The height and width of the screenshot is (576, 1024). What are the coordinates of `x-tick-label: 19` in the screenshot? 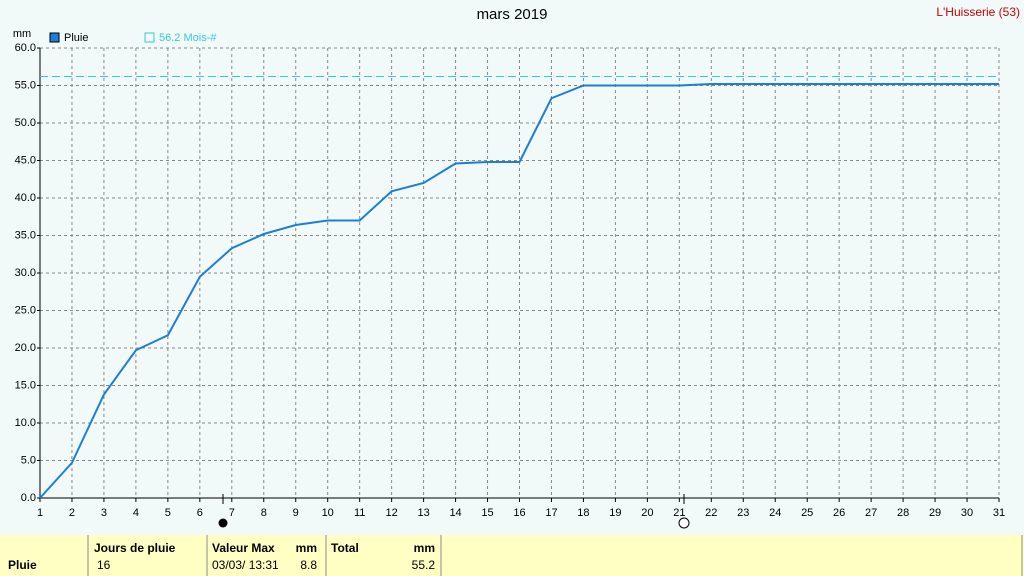 It's located at (615, 513).